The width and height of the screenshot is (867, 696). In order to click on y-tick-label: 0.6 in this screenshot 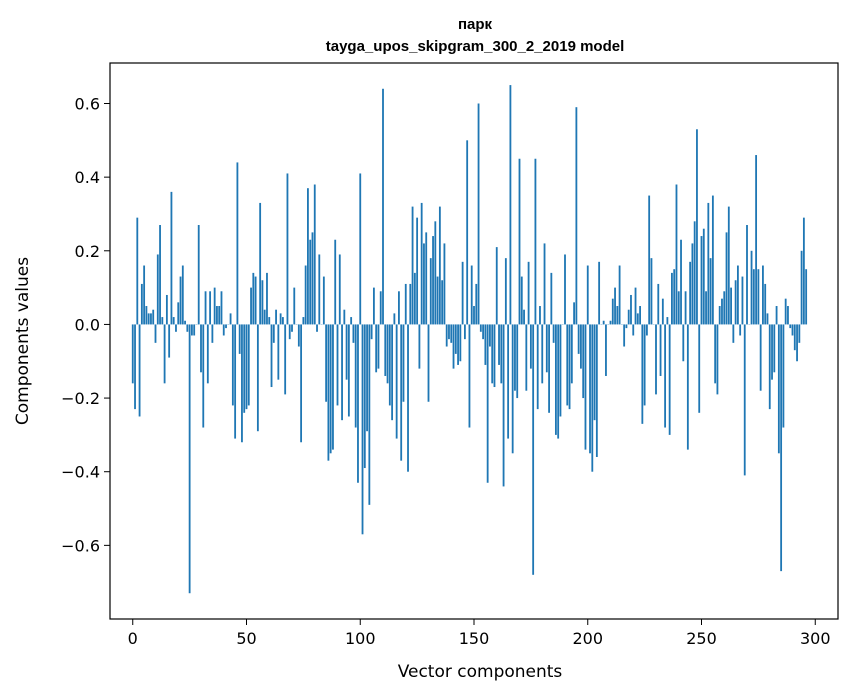, I will do `click(87, 104)`.